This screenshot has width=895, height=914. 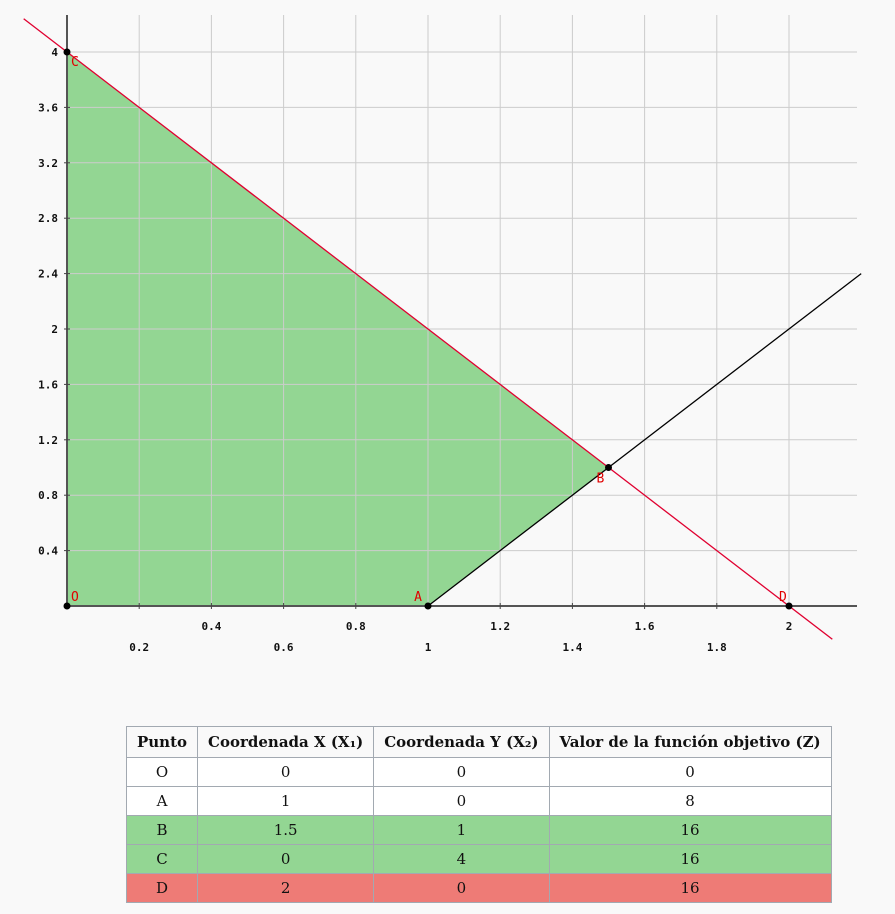 What do you see at coordinates (418, 597) in the screenshot?
I see `vertex-label-a: A` at bounding box center [418, 597].